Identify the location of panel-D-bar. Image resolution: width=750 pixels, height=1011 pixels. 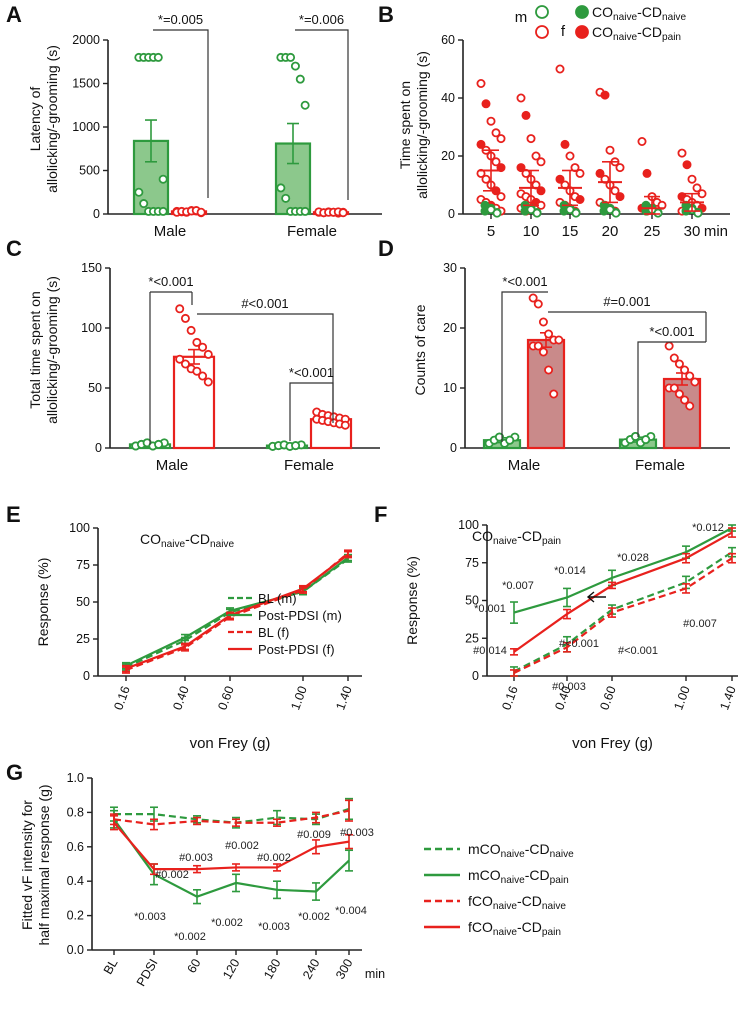
(546, 394).